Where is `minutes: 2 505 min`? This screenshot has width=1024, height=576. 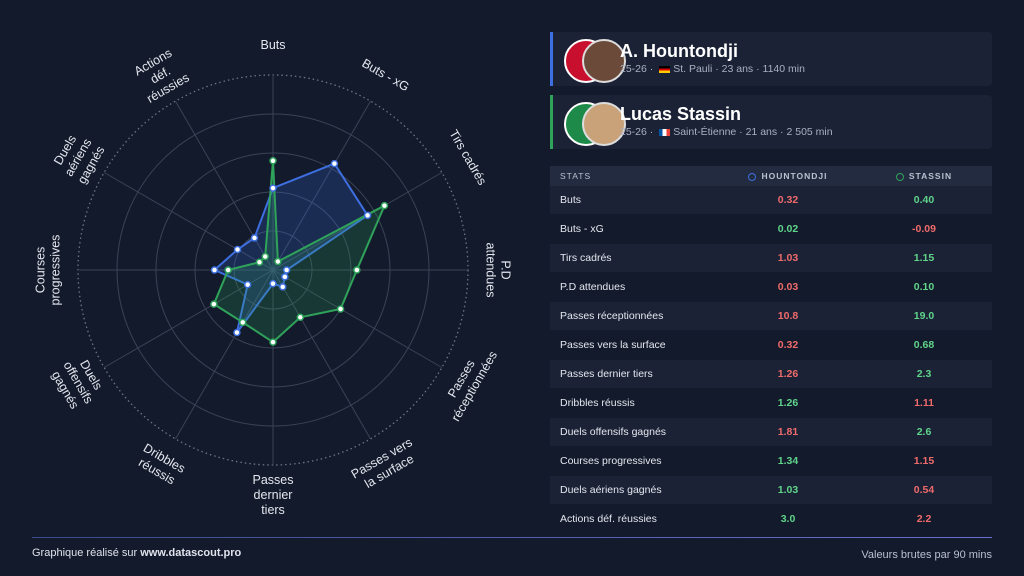 minutes: 2 505 min is located at coordinates (809, 132).